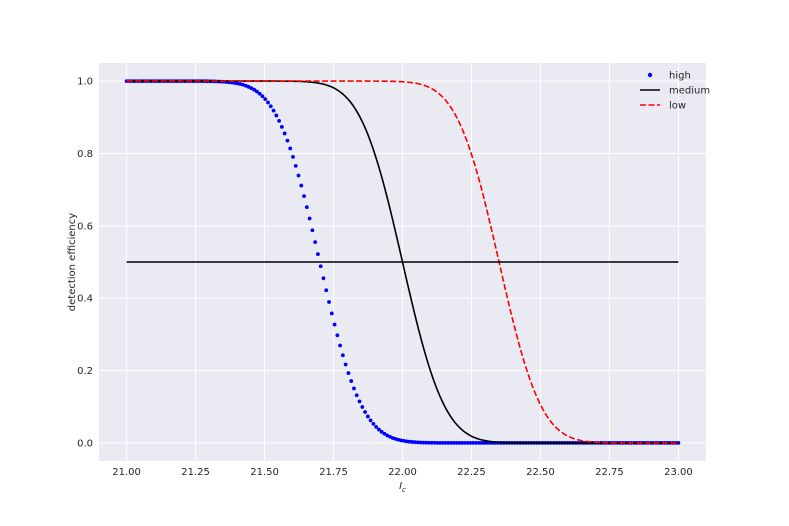 This screenshot has width=789, height=526. Describe the element at coordinates (650, 75) in the screenshot. I see `legend-marker-high` at that location.